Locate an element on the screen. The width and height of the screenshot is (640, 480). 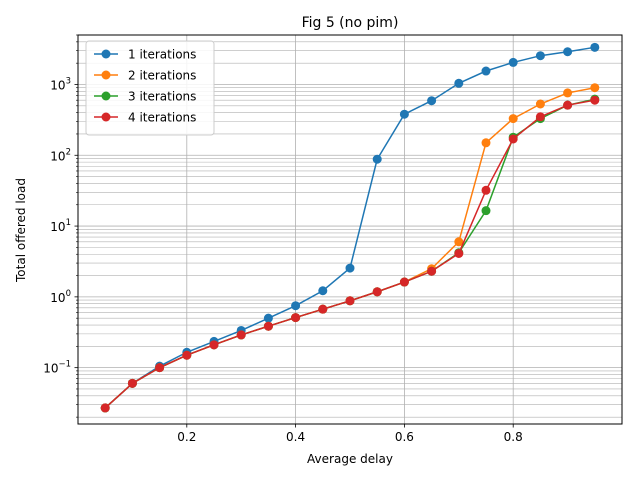
x-tick-label: 0.2 is located at coordinates (186, 437).